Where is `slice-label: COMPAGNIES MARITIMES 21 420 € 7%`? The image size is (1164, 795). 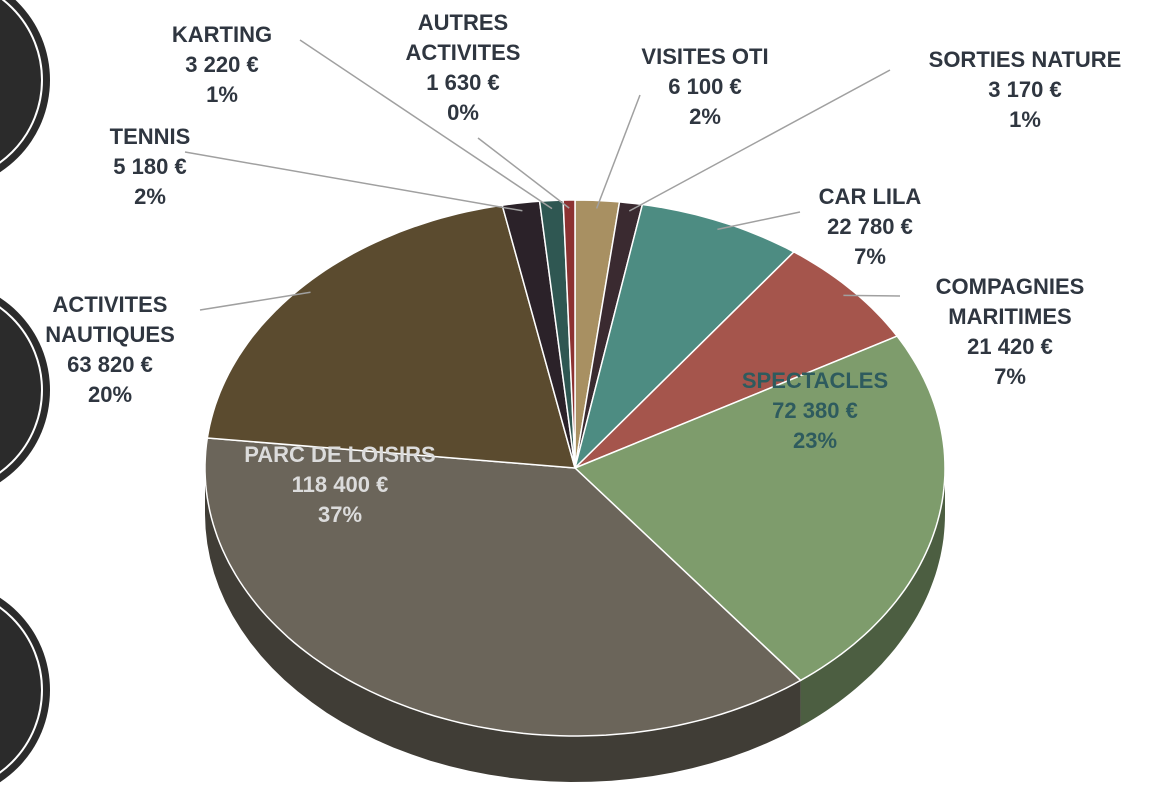
slice-label: COMPAGNIES MARITIMES 21 420 € 7% is located at coordinates (1010, 332).